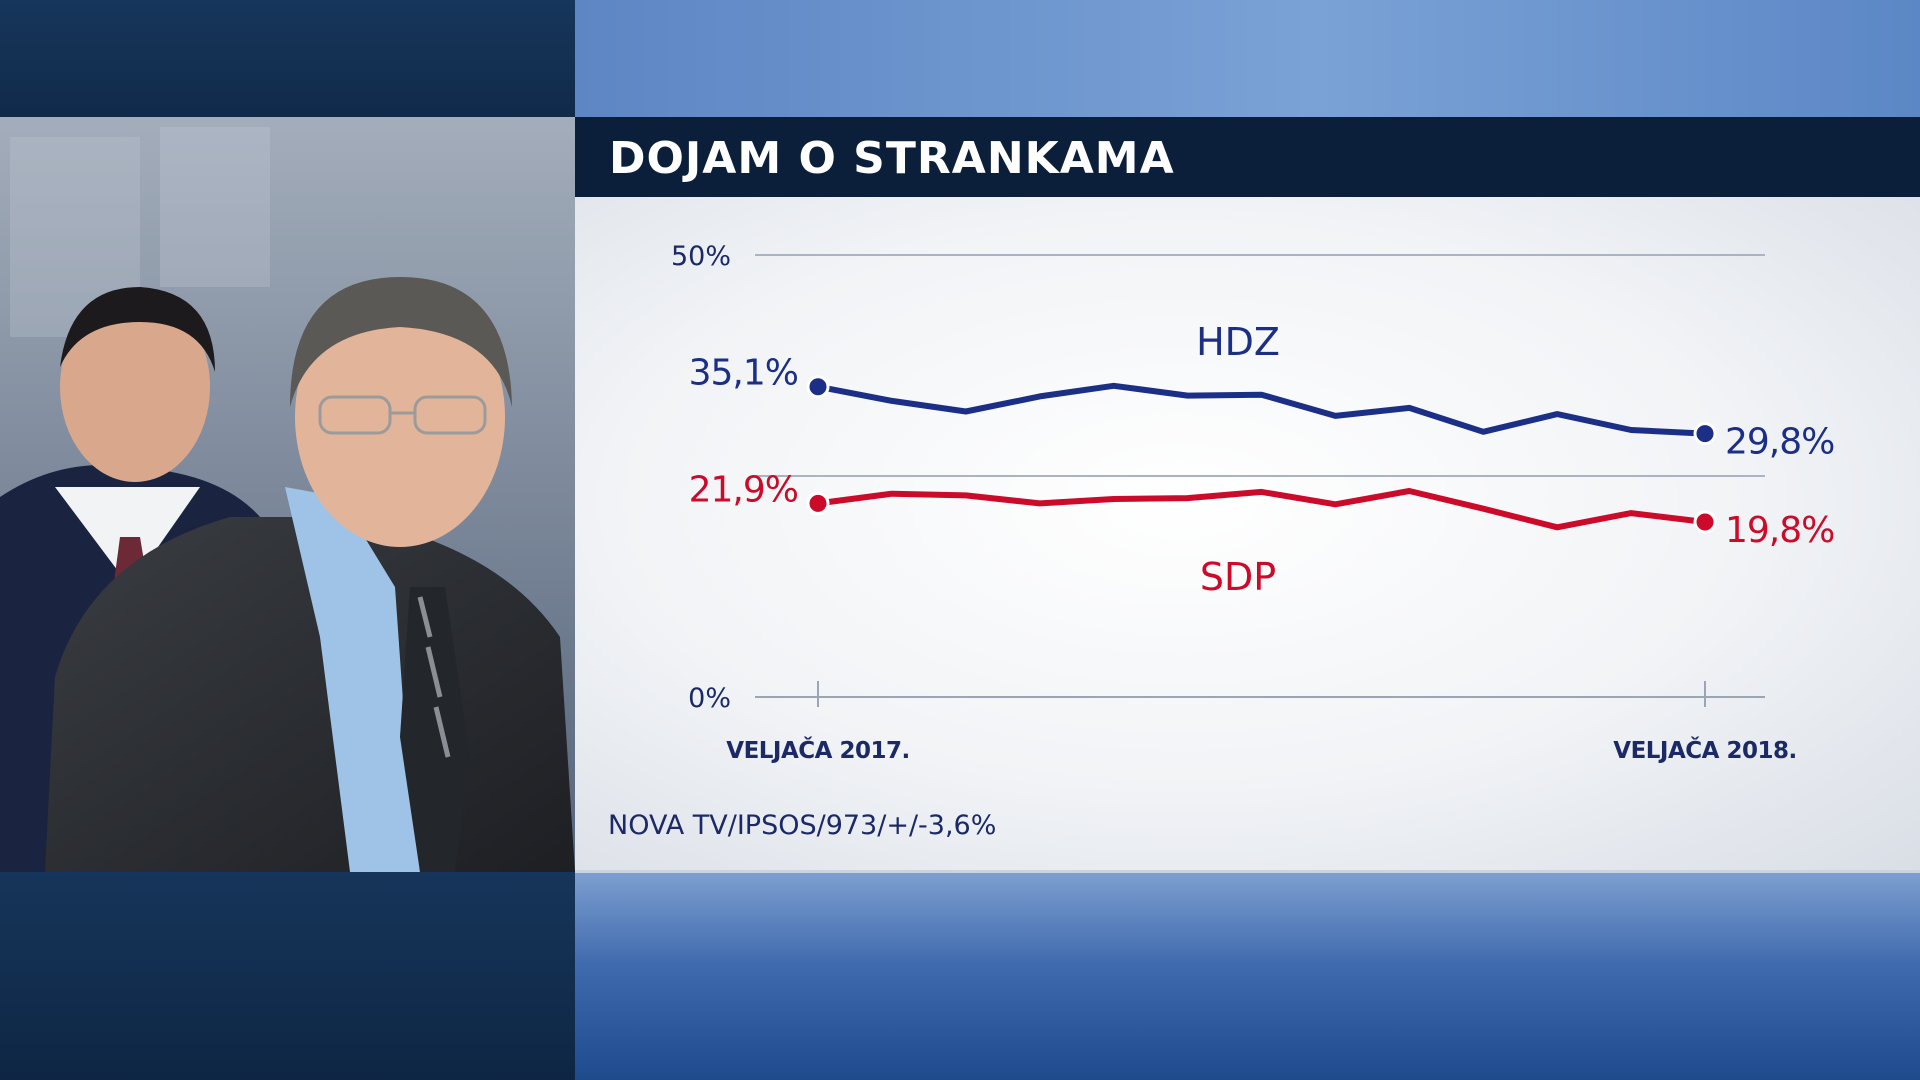 Image resolution: width=1920 pixels, height=1080 pixels. I want to click on end-label-sdp: 19,8%, so click(1779, 530).